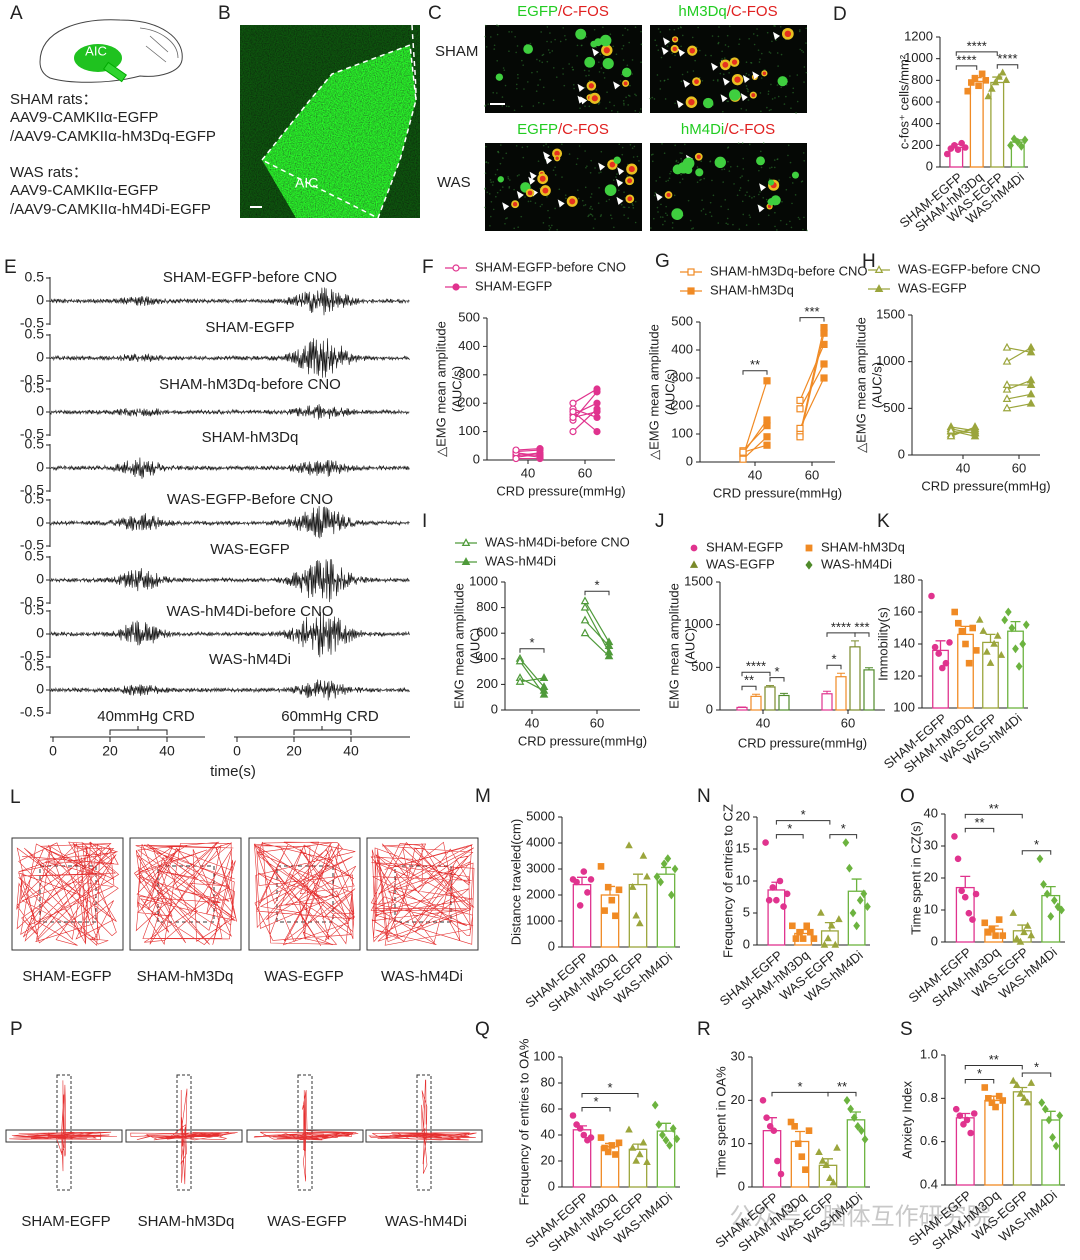 This screenshot has width=1080, height=1260. Describe the element at coordinates (330, 716) in the screenshot. I see `stim-label: 60mmHg CRD` at that location.